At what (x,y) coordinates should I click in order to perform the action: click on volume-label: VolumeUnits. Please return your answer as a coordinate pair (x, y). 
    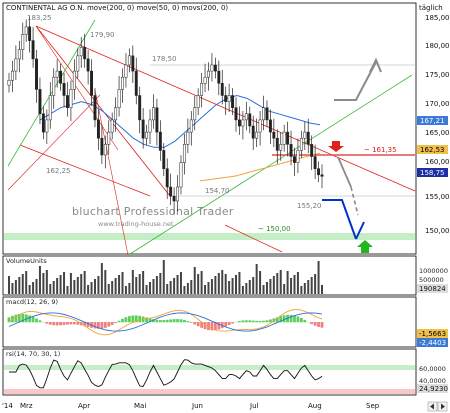
    Looking at the image, I should click on (26, 261).